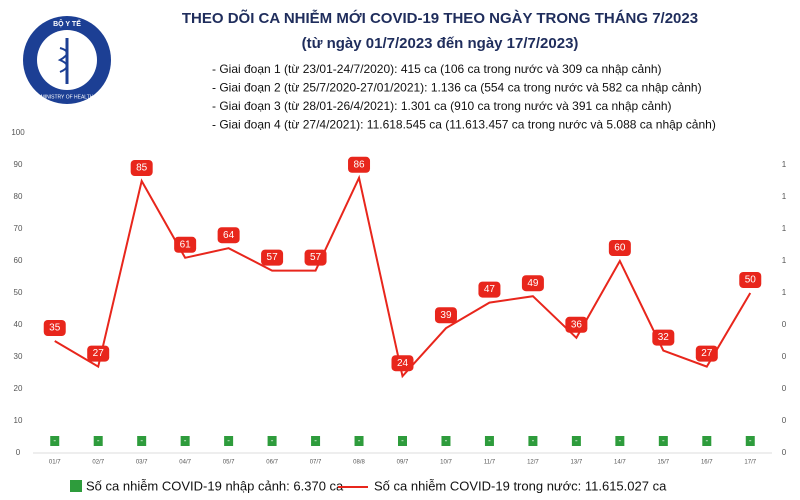 This screenshot has width=800, height=500. What do you see at coordinates (359, 463) in the screenshot?
I see `x-tick-label: 08/8` at bounding box center [359, 463].